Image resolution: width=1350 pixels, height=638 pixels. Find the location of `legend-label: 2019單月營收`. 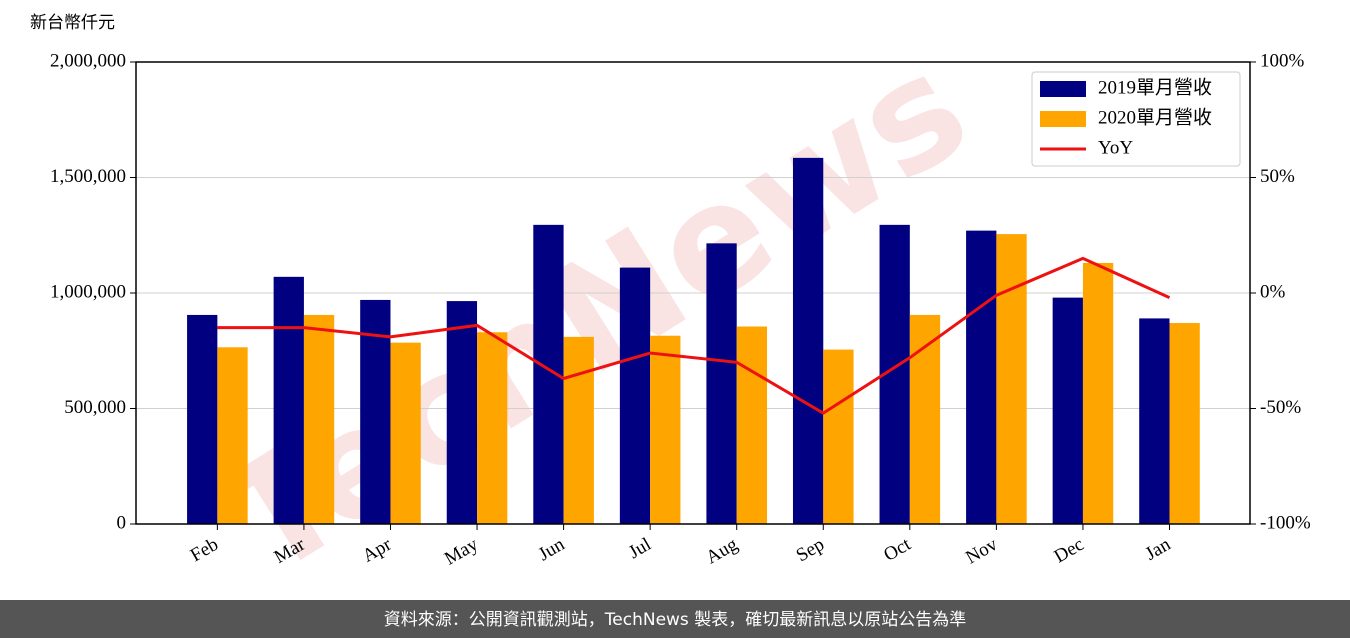

legend-label: 2019單月營收 is located at coordinates (1155, 87).